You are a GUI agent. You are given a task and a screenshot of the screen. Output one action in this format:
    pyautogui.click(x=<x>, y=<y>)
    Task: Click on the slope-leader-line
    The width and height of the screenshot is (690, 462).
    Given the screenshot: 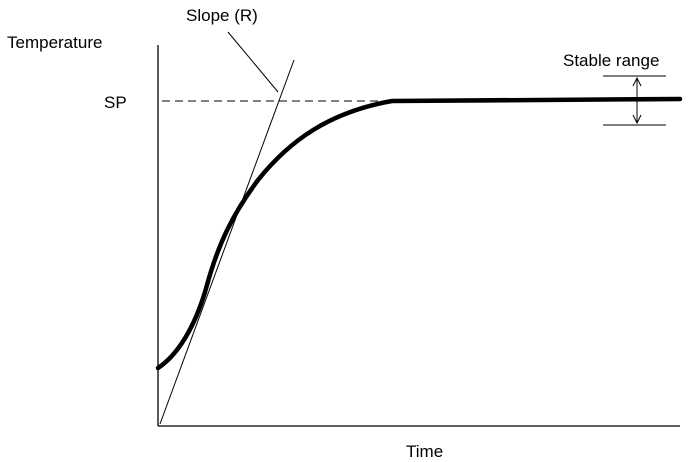 What is the action you would take?
    pyautogui.click(x=253, y=62)
    